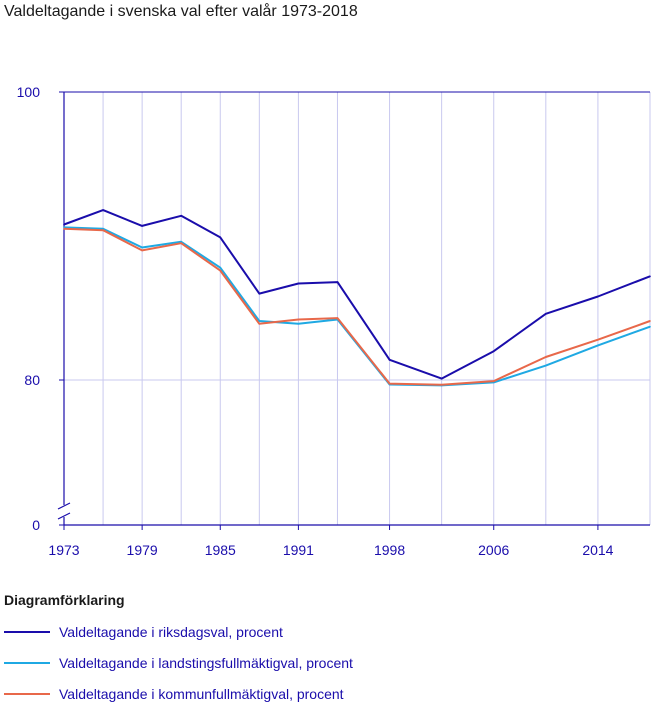  I want to click on x-tick-label: 2014, so click(597, 550).